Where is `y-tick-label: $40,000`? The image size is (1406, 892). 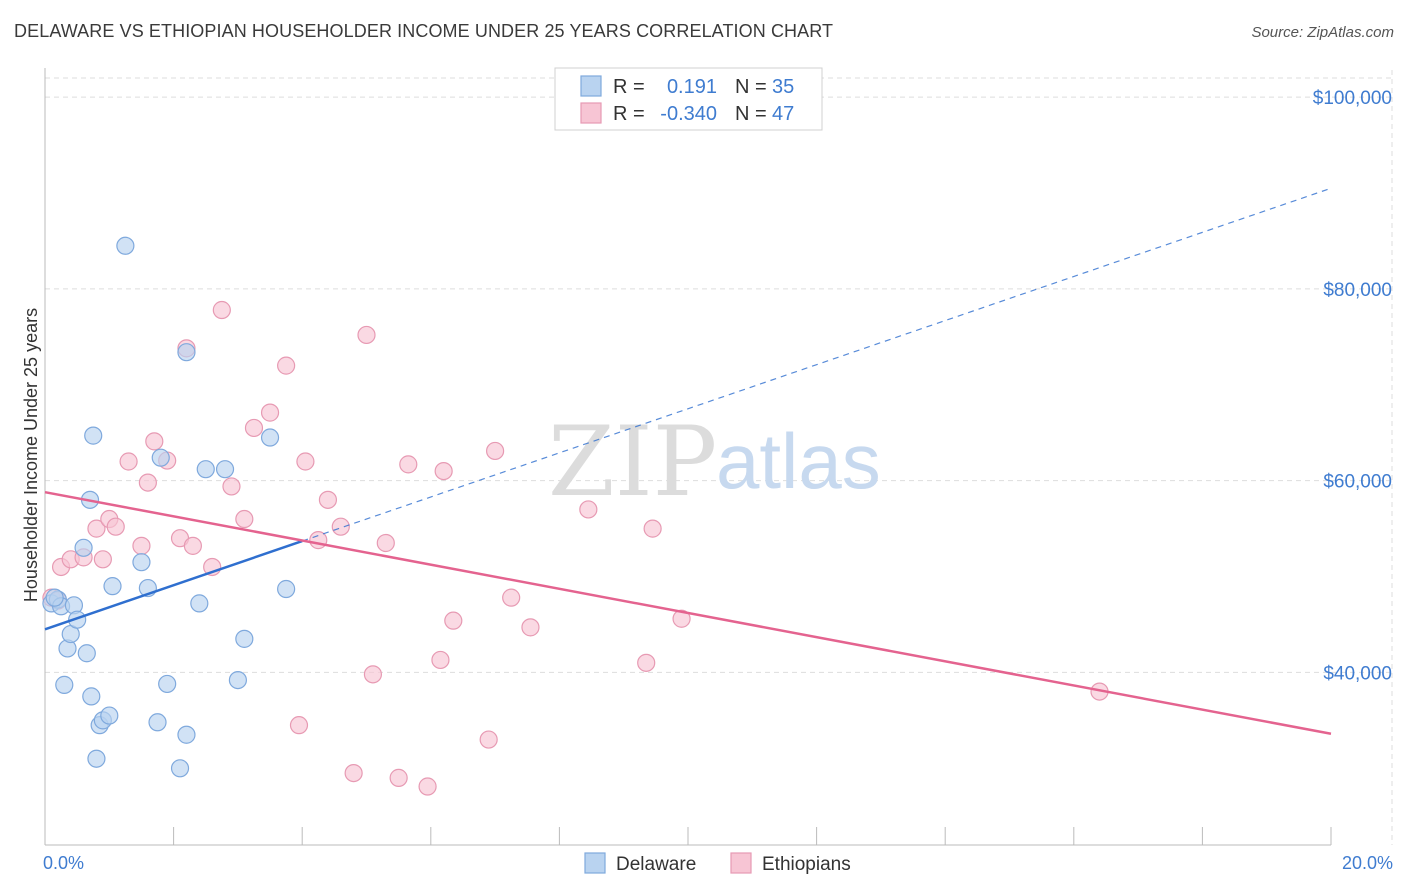 y-tick-label: $40,000 is located at coordinates (1357, 673).